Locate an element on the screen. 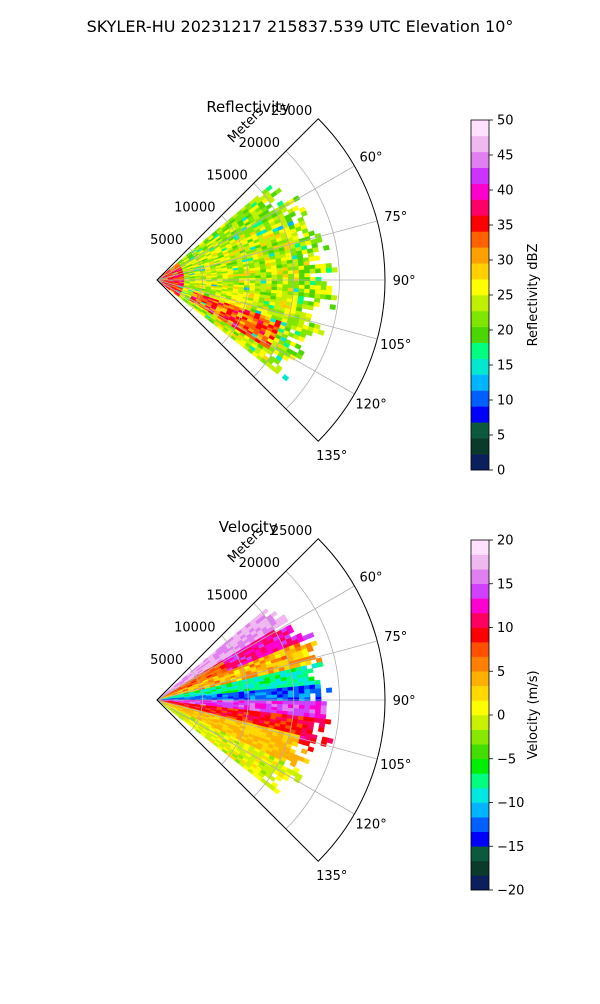  colorbar-tick-label: 50 is located at coordinates (505, 121).